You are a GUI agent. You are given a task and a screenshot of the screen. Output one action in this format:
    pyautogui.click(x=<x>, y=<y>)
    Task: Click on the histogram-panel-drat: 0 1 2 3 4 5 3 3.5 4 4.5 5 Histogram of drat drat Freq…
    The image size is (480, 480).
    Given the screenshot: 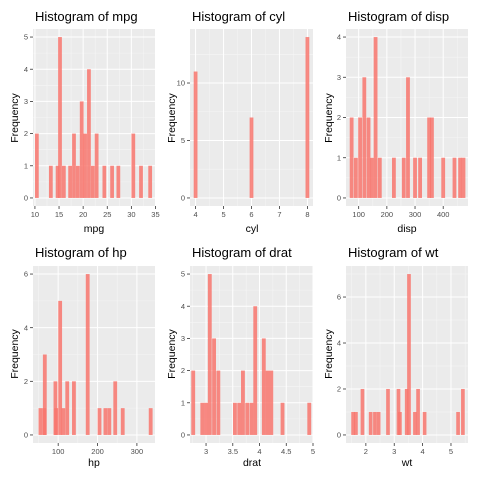 What is the action you would take?
    pyautogui.click(x=240, y=357)
    